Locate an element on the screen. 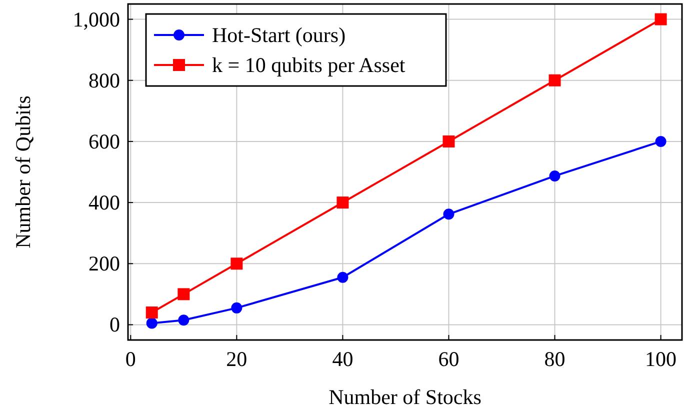 The image size is (684, 412). y-tick-label: 600 is located at coordinates (104, 141).